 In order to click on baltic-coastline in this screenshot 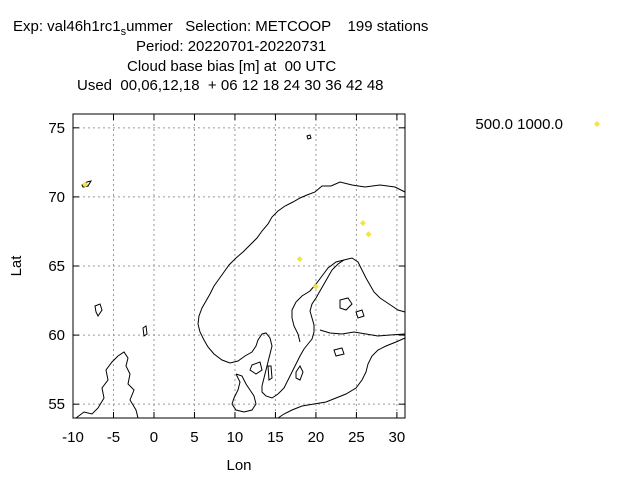, I will do `click(341, 378)`.